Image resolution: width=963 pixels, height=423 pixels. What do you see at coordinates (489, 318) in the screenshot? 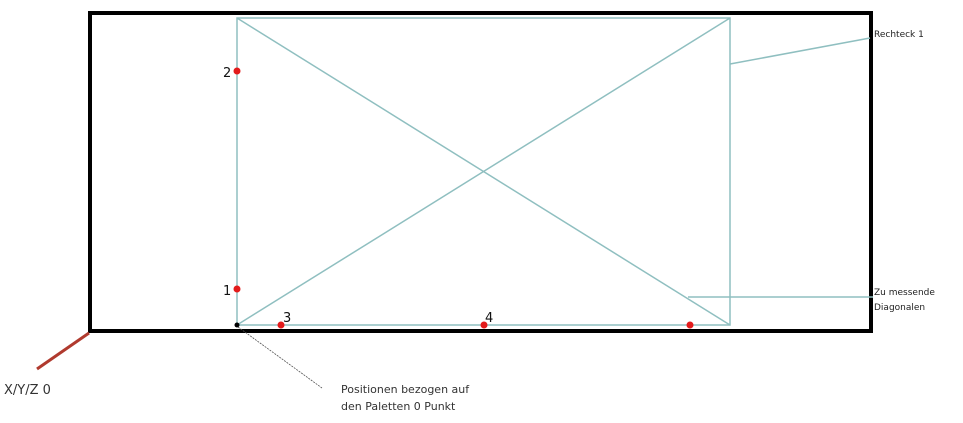
I see `point-label-4: 4` at bounding box center [489, 318].